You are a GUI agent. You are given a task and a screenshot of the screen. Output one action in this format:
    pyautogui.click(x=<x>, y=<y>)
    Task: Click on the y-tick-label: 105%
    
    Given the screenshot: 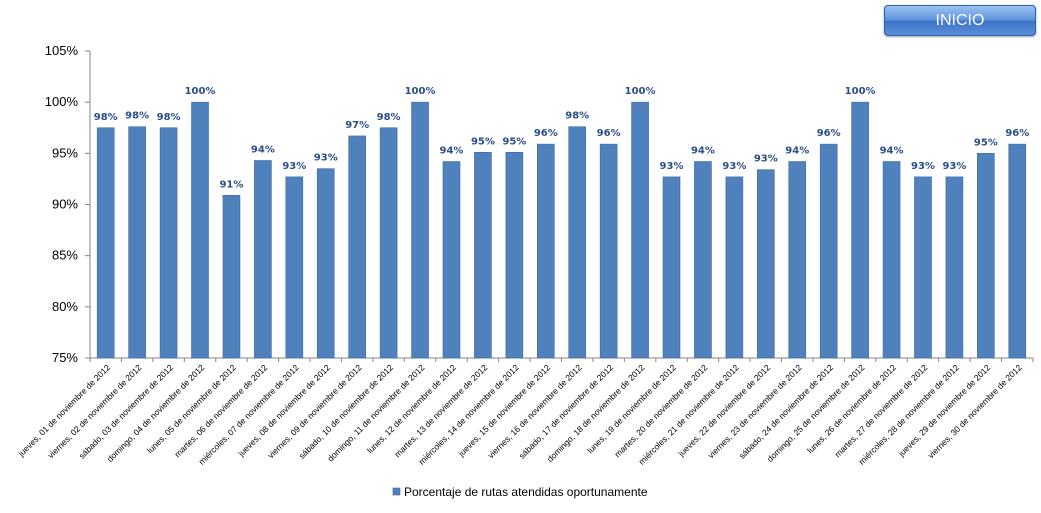 What is the action you would take?
    pyautogui.click(x=62, y=50)
    